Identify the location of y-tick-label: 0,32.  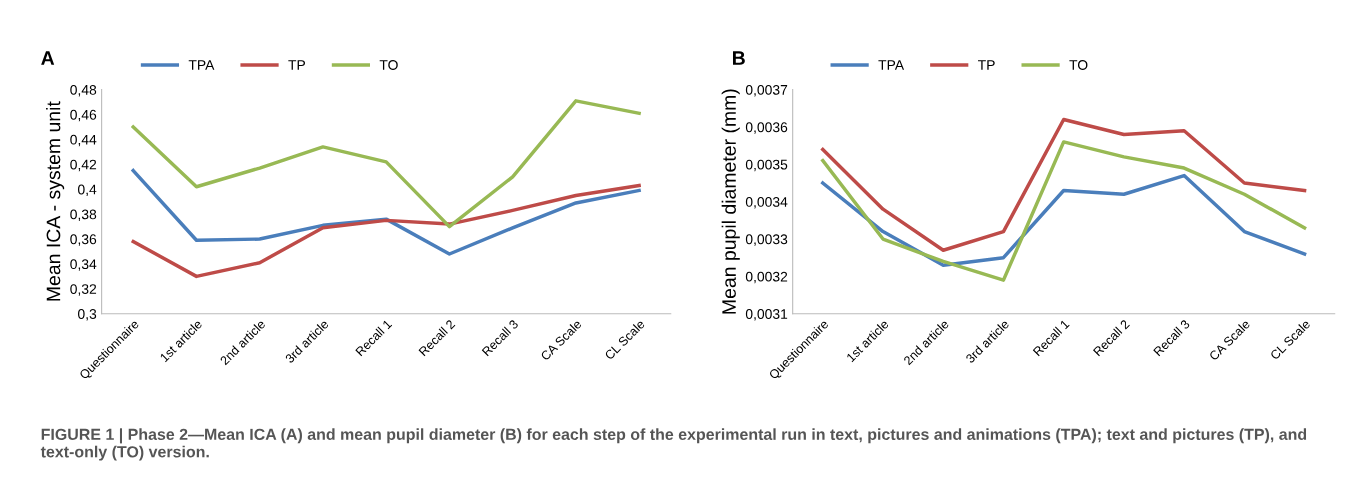
(83, 290).